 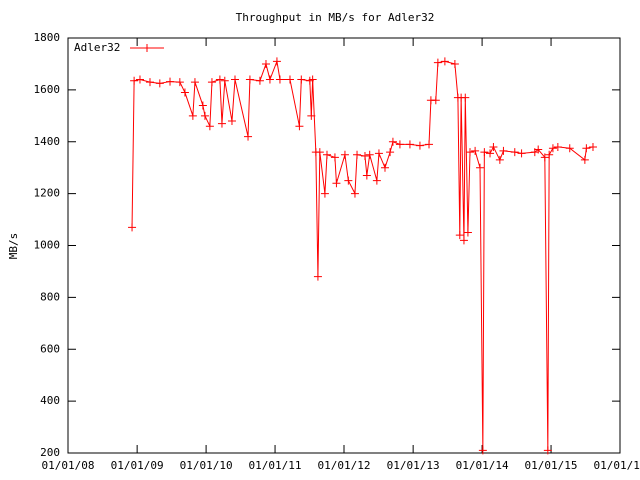 What do you see at coordinates (50, 400) in the screenshot?
I see `y-tick-label: 400` at bounding box center [50, 400].